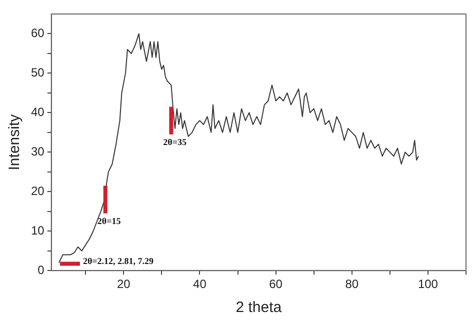 This screenshot has height=323, width=474. What do you see at coordinates (37, 191) in the screenshot?
I see `y-tick-label: 20` at bounding box center [37, 191].